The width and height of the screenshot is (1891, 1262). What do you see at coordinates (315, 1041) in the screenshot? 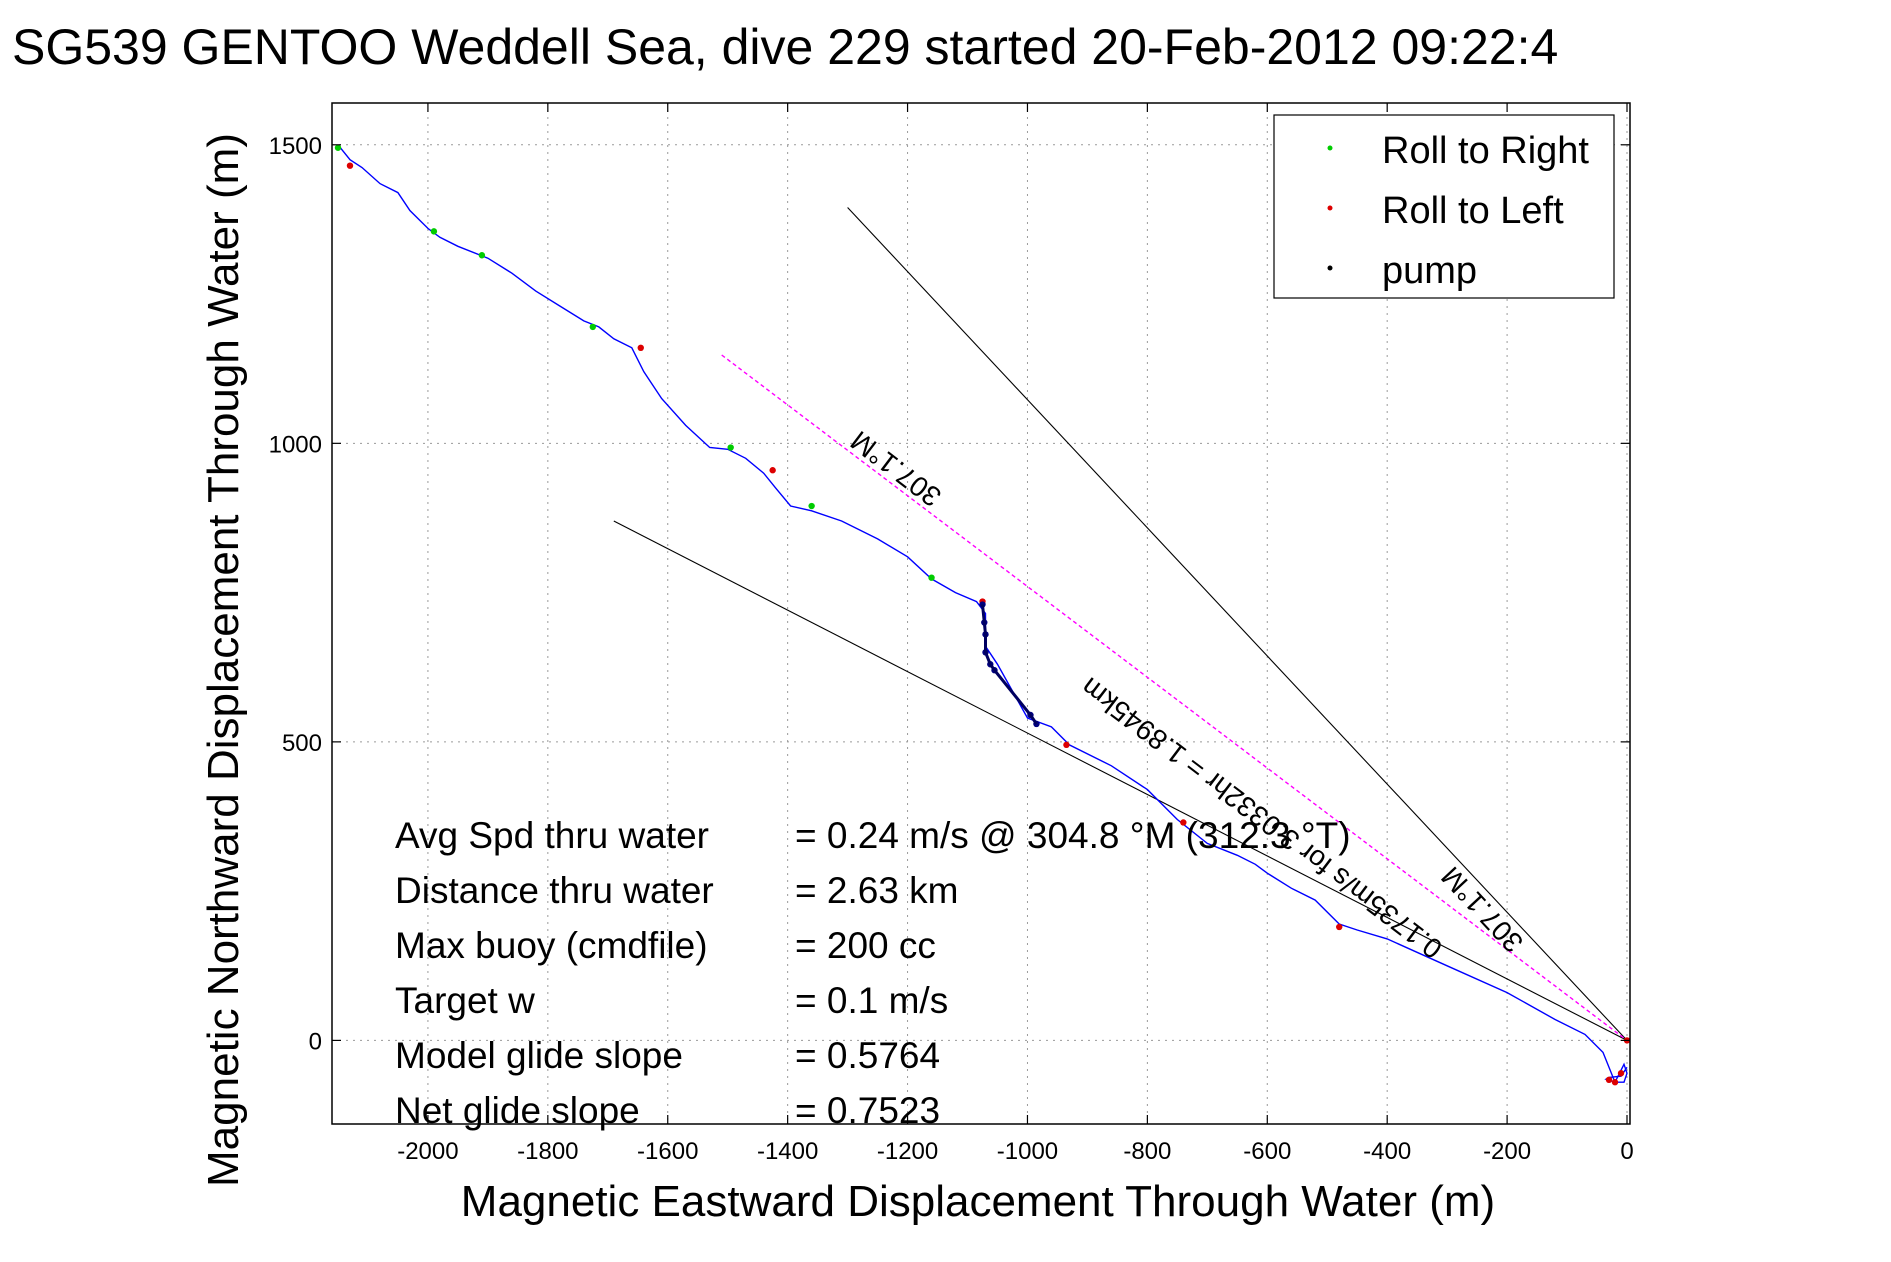
I see `y-tick-label: 0` at bounding box center [315, 1041].